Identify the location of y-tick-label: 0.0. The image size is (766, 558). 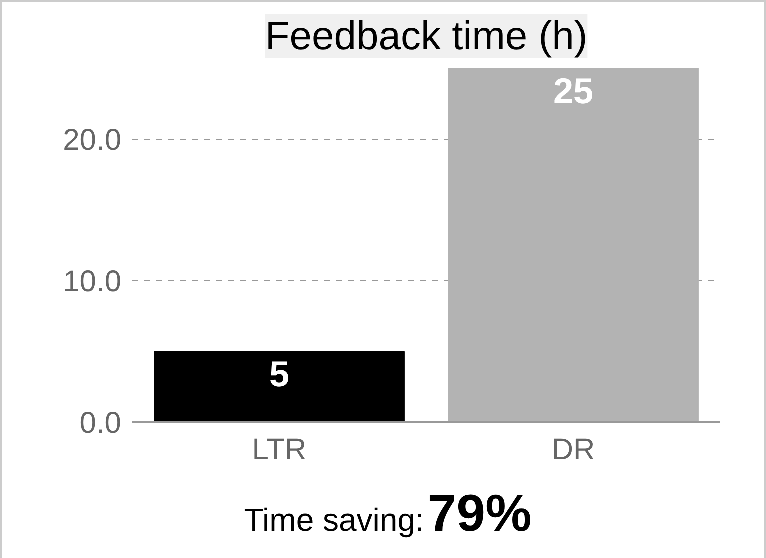
(101, 423).